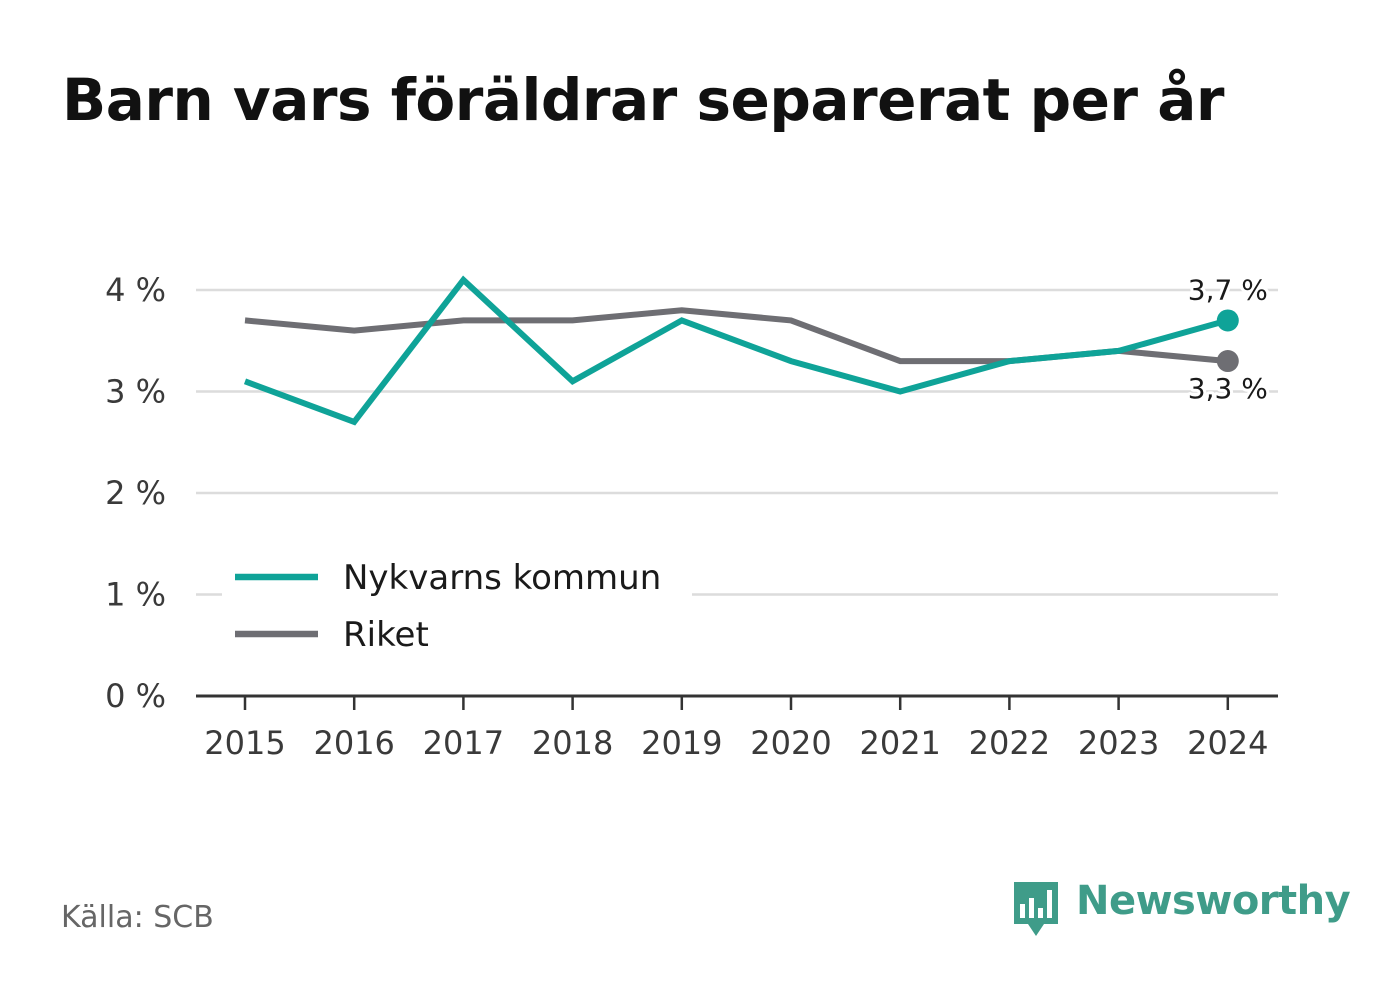 This screenshot has width=1382, height=999. I want to click on y-tick-label: 2 %, so click(135, 493).